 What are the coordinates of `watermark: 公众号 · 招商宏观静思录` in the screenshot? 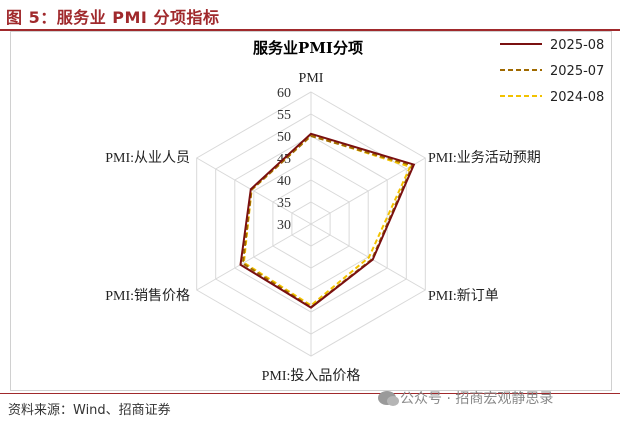 It's located at (465, 398).